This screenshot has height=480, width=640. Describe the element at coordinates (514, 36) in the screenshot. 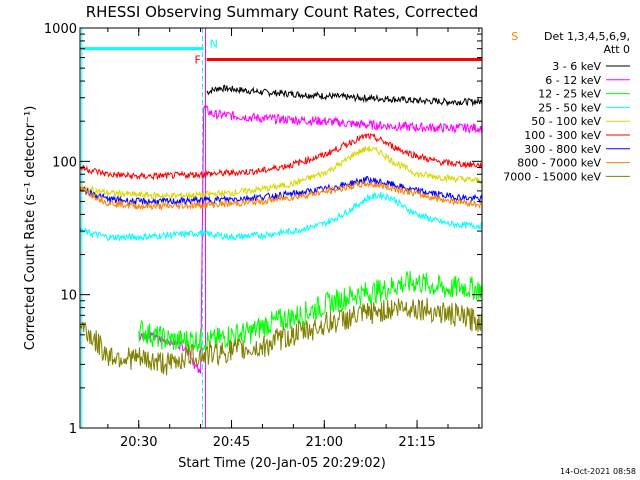

I see `attenuator-band-label-1: S` at that location.